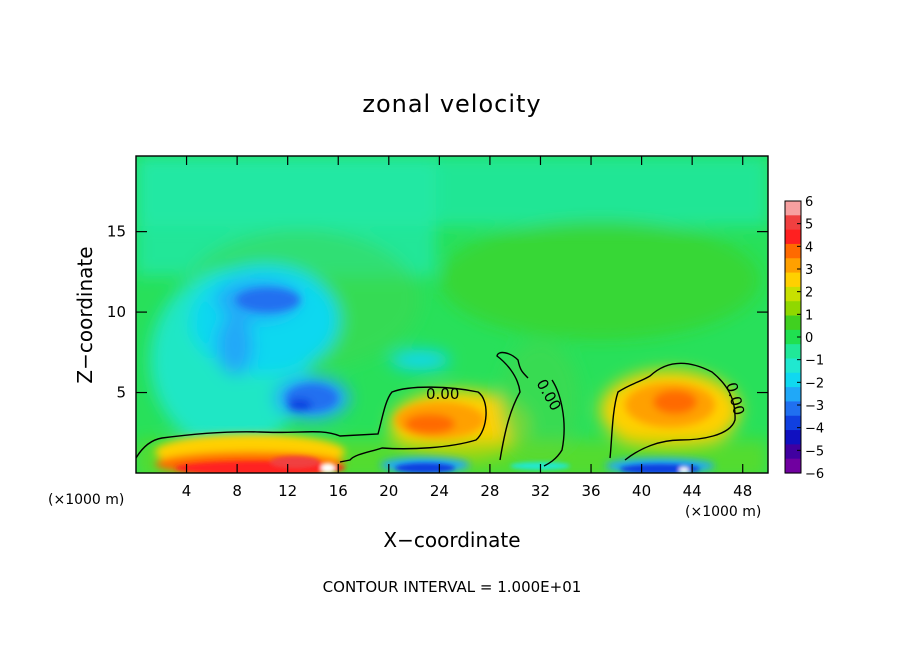 The height and width of the screenshot is (654, 904). Describe the element at coordinates (809, 293) in the screenshot. I see `colorbar-tick-label: 2` at that location.